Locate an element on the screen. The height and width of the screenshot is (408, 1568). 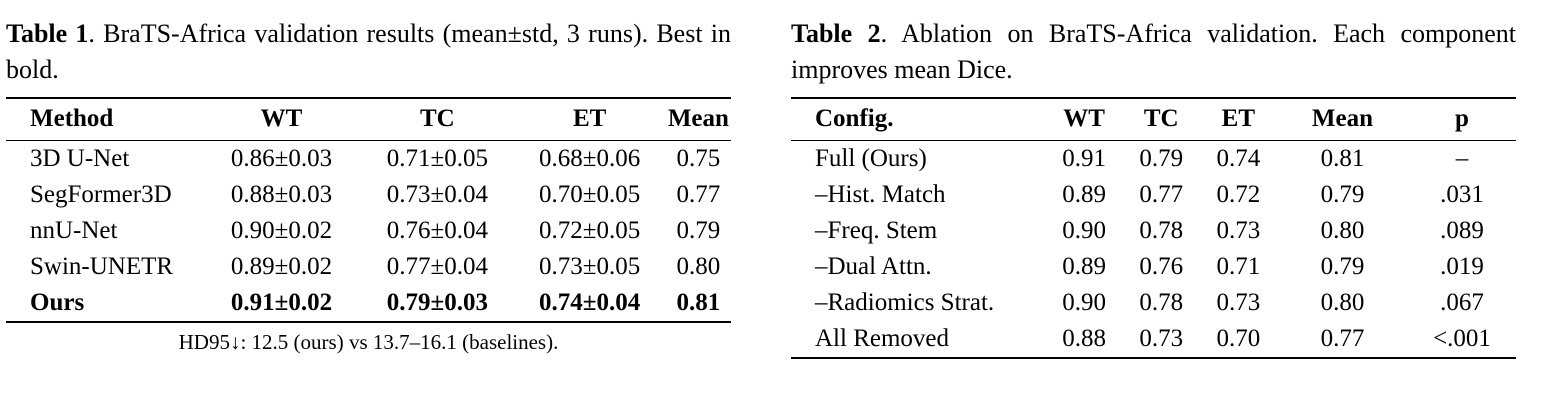
table-cell: 0.74 is located at coordinates (1238, 158).